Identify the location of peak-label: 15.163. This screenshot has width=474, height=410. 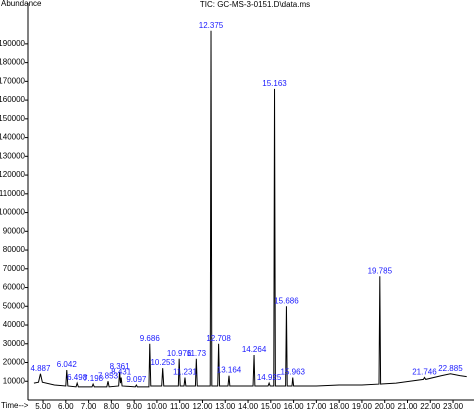
(274, 83).